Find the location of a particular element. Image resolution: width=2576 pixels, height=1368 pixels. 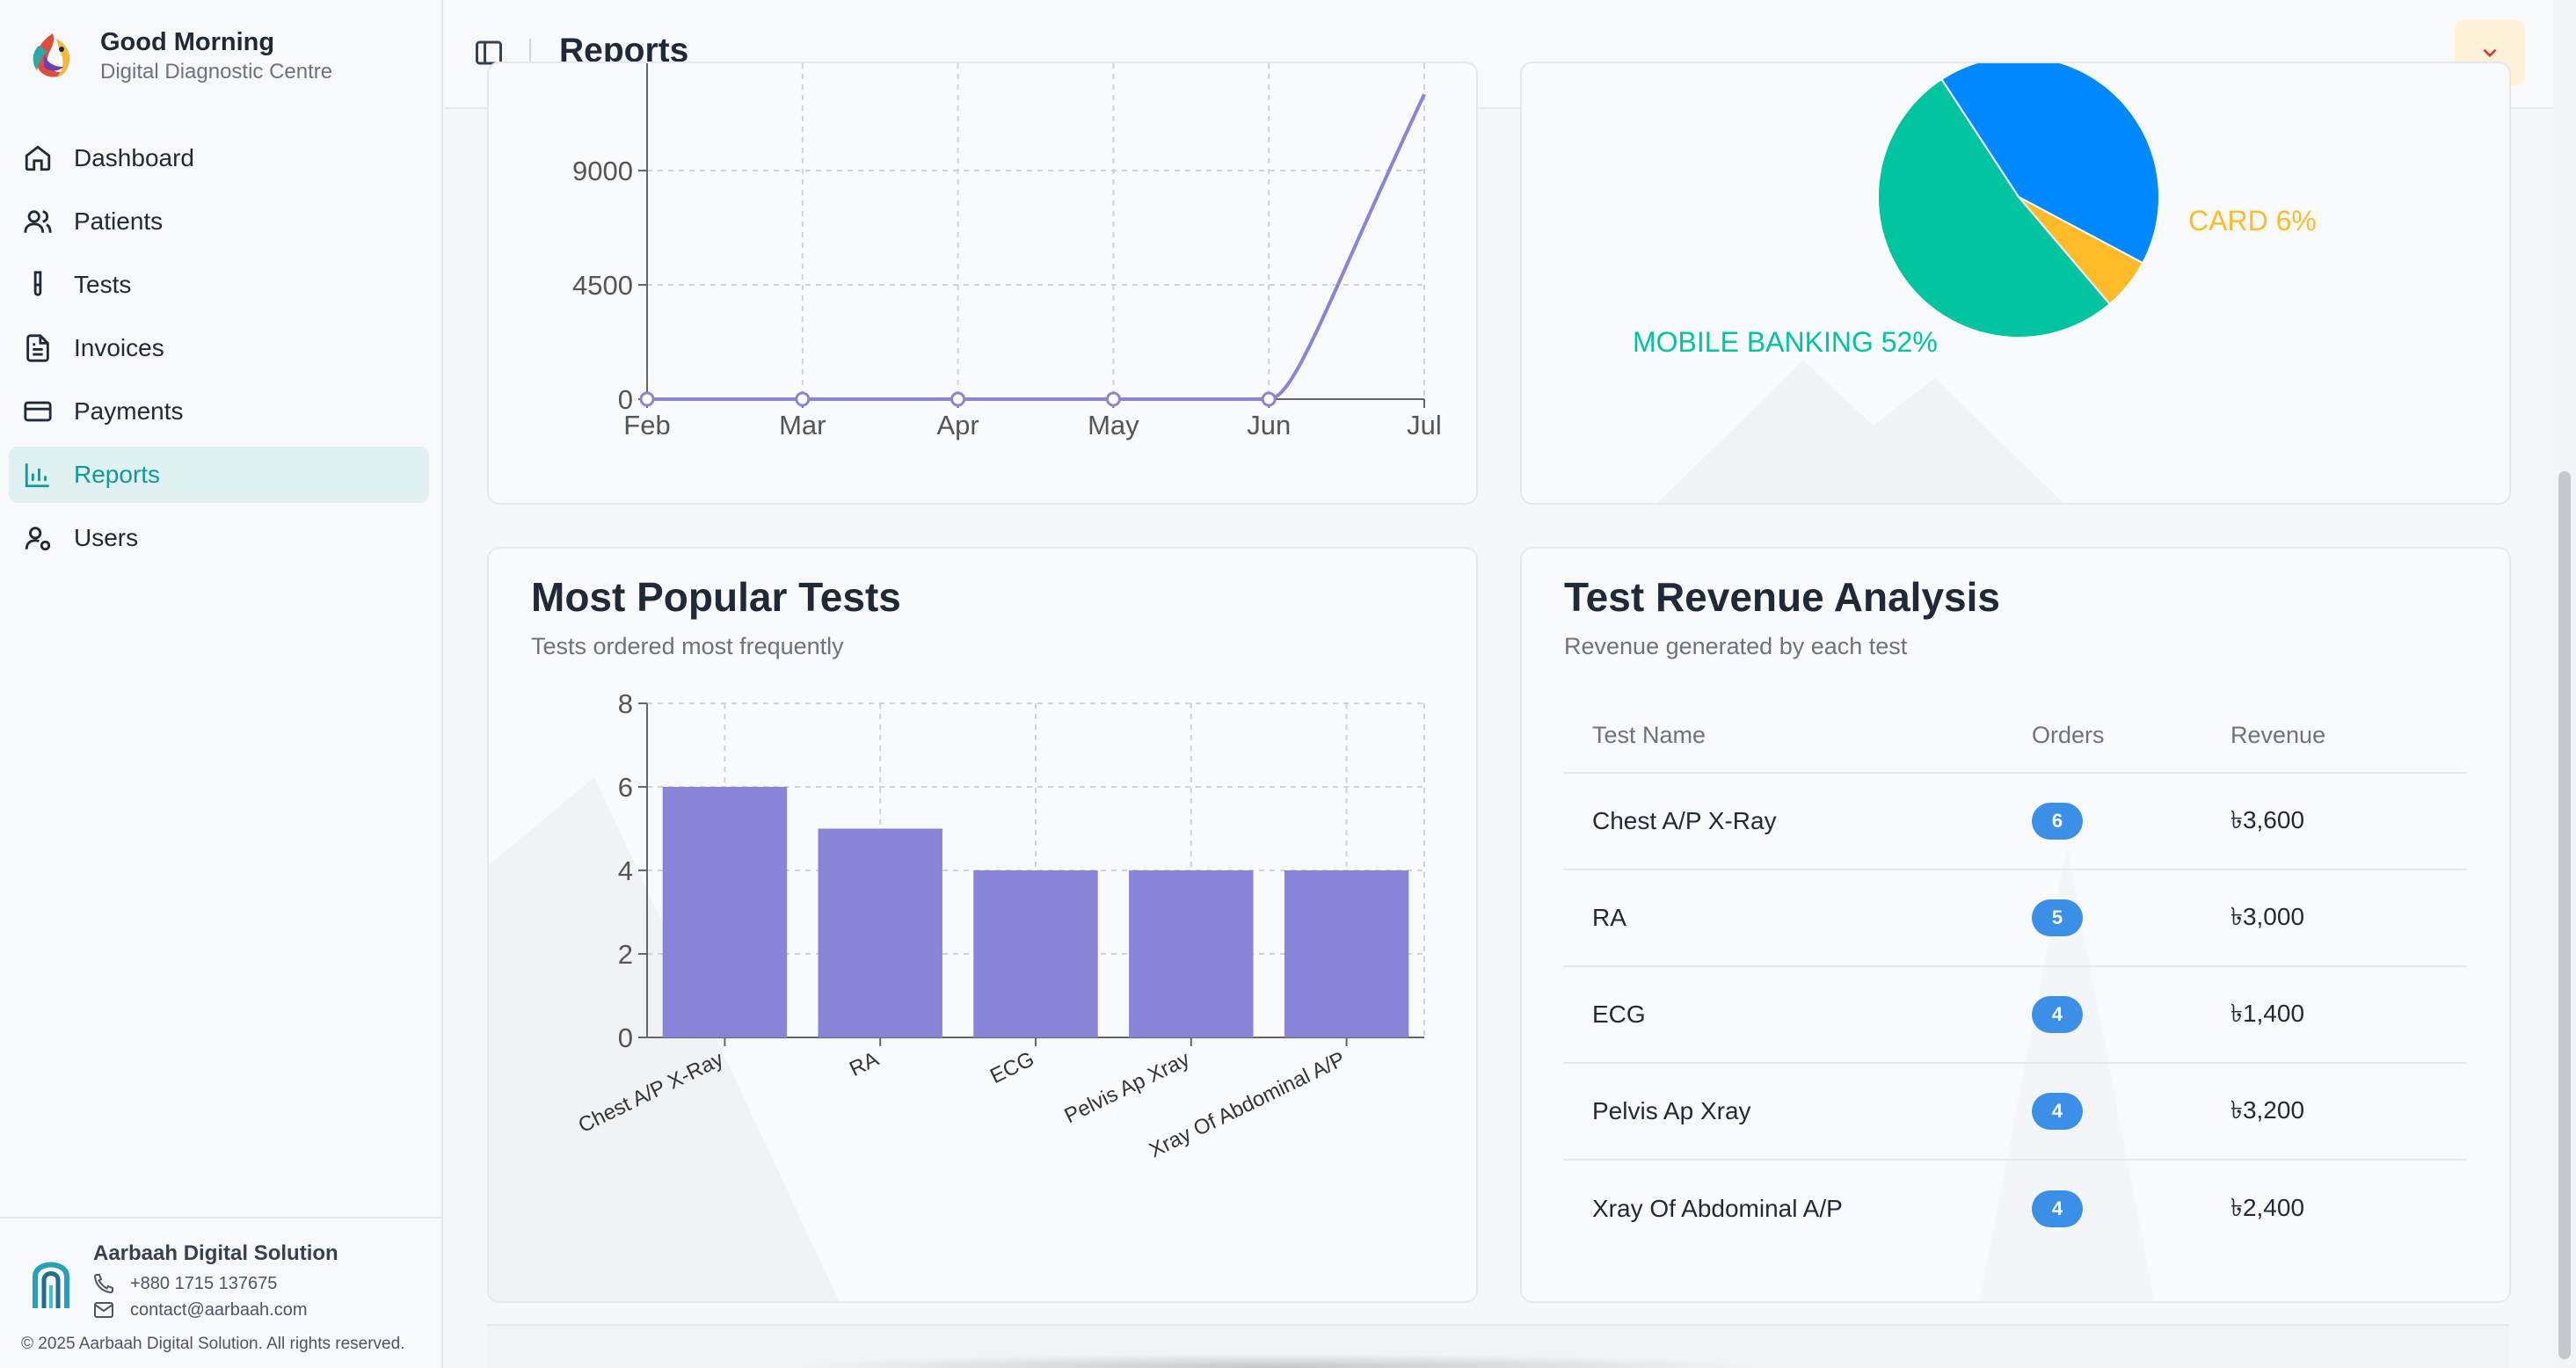

scrollbar-thumb is located at coordinates (2564, 915).